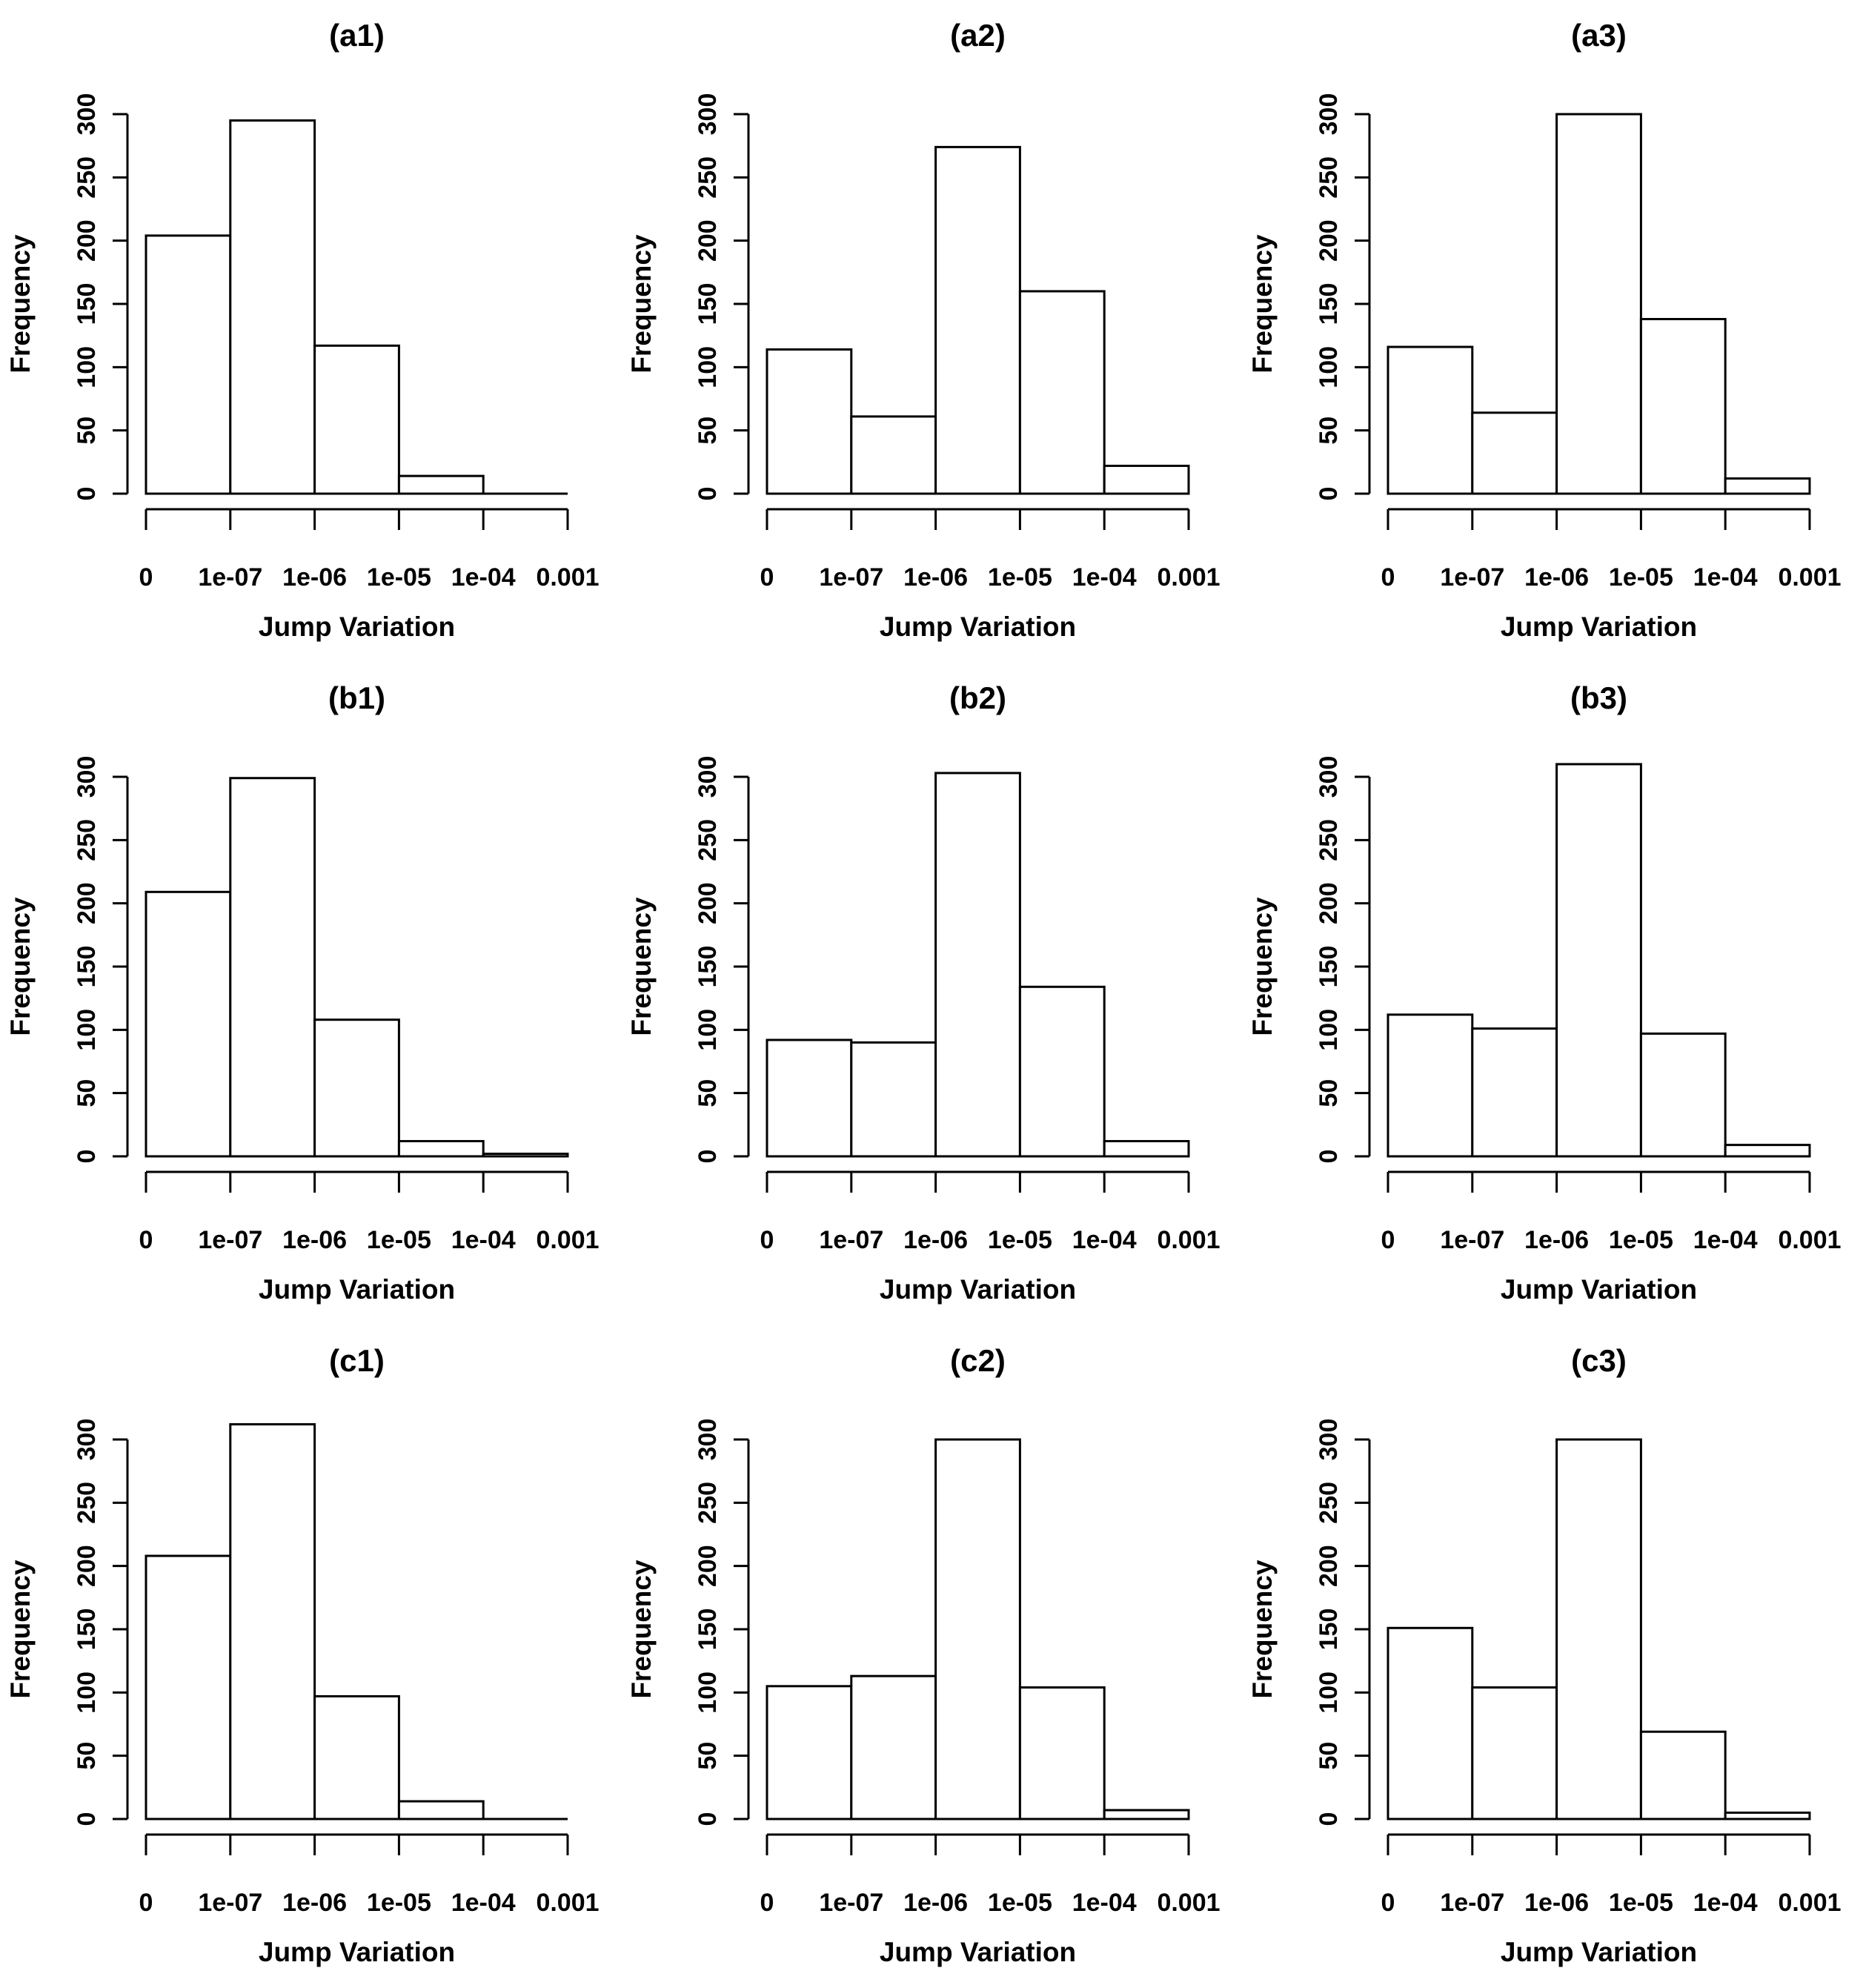  Describe the element at coordinates (978, 36) in the screenshot. I see `panel-title: (a2)` at that location.